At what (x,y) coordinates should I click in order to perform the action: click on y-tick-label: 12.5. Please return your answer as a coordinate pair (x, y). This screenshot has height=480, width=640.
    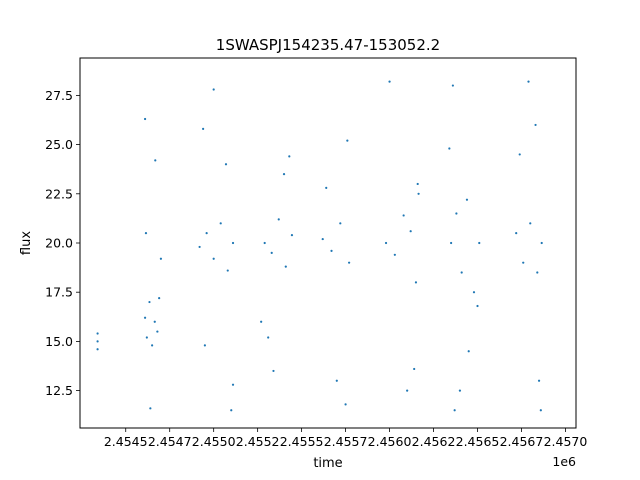
    Looking at the image, I should click on (59, 390).